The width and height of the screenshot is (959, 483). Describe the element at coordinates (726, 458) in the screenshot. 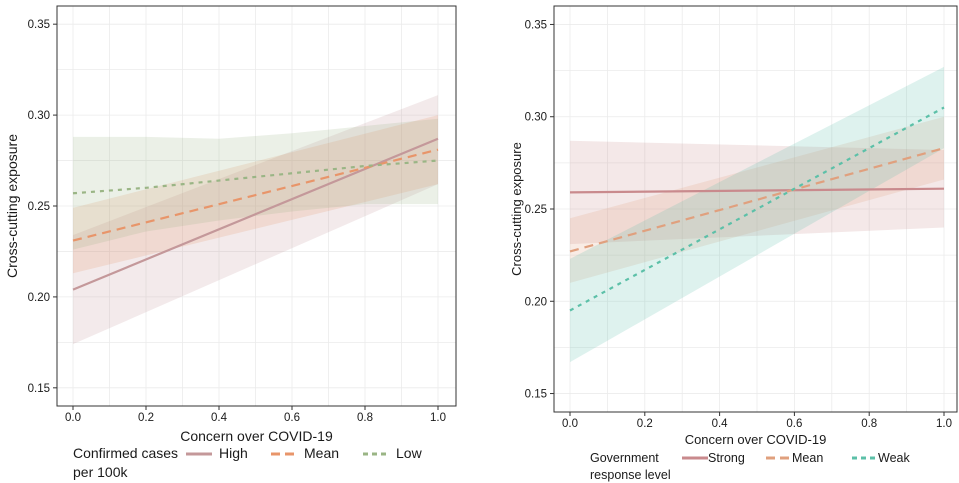

I see `legend-label-strong: Strong` at that location.